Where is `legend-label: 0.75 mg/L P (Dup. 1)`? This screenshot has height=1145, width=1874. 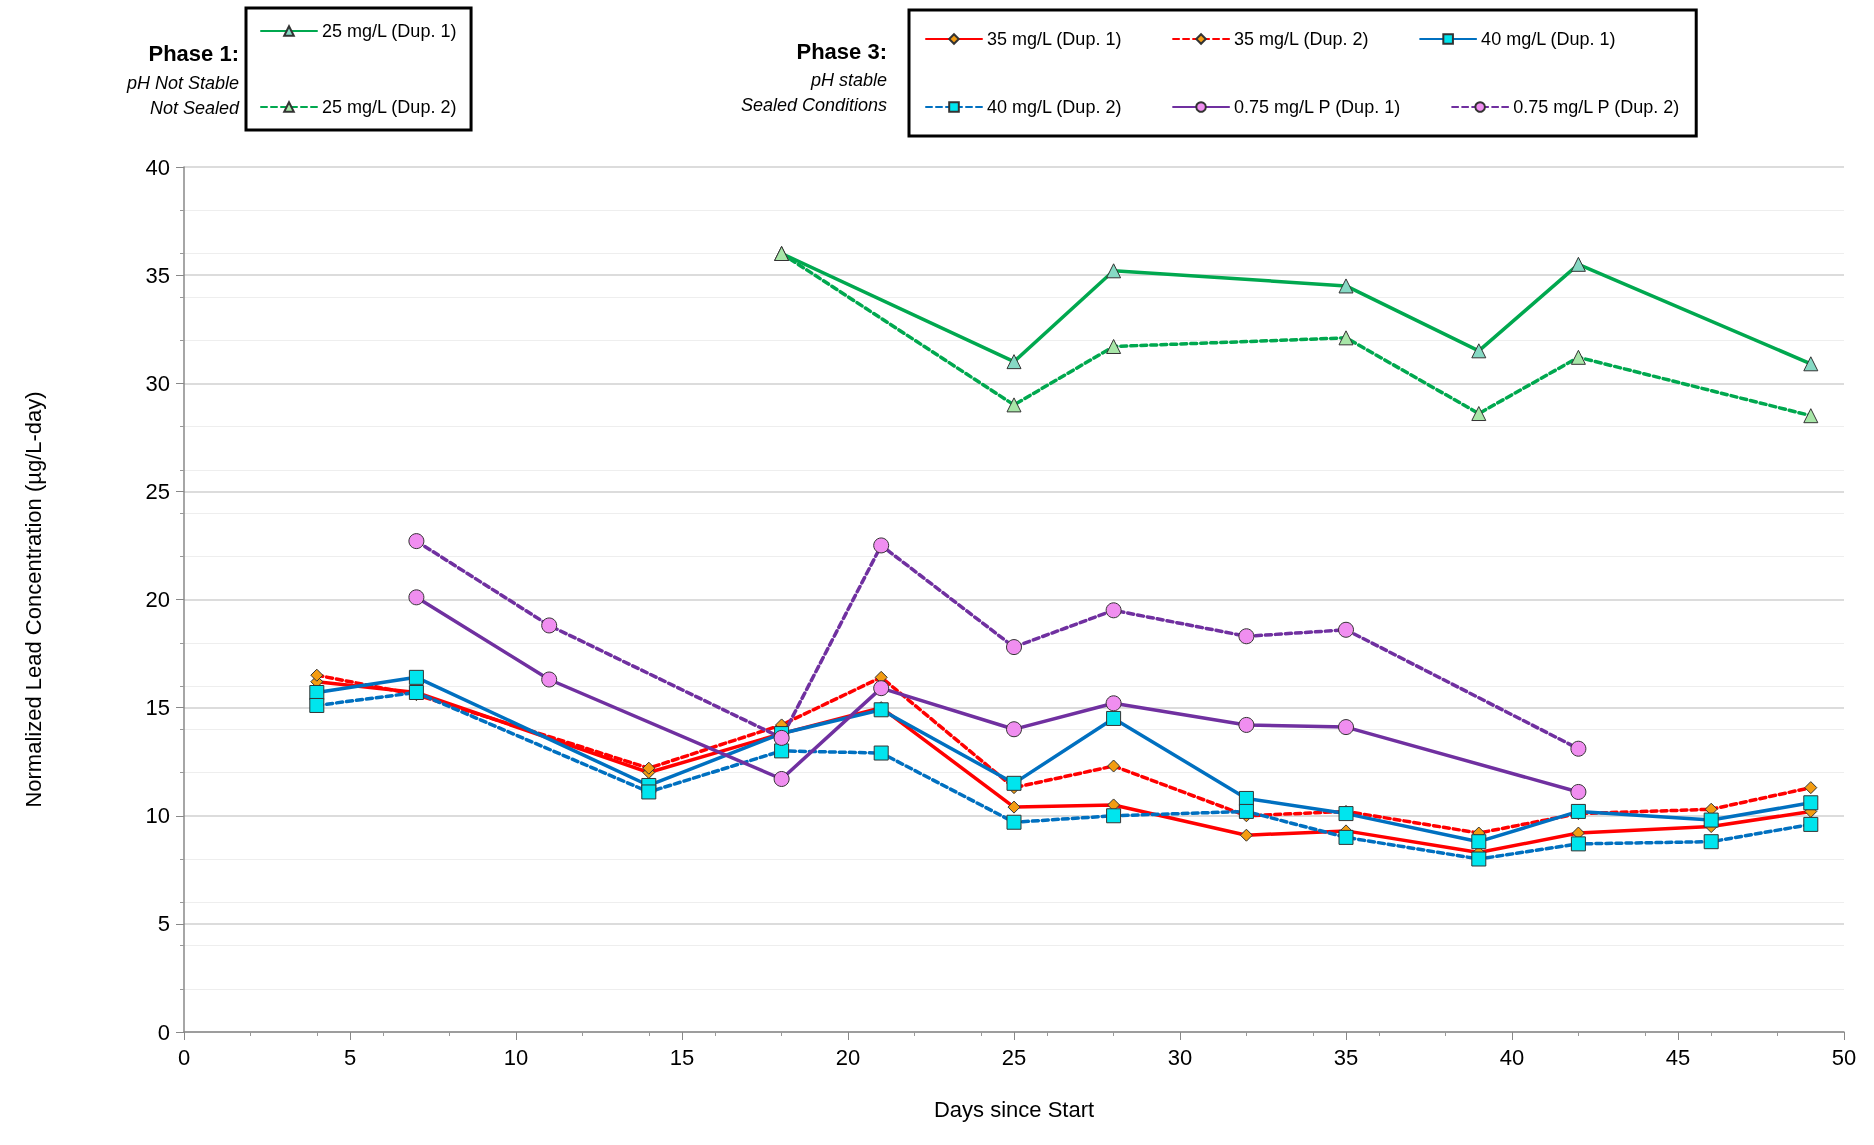 legend-label: 0.75 mg/L P (Dup. 1) is located at coordinates (1317, 107).